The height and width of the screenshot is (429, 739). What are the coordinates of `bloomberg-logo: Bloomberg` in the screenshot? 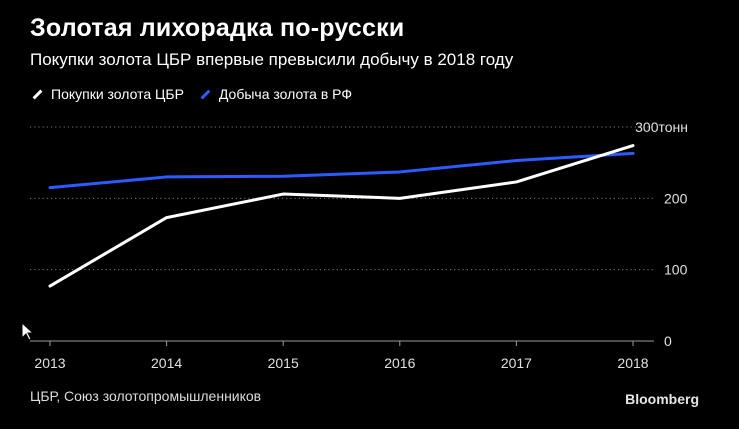 It's located at (662, 399).